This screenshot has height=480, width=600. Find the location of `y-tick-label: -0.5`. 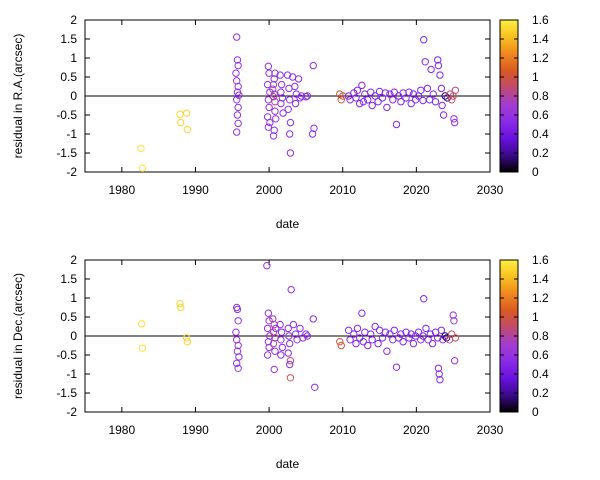

y-tick-label: -0.5 is located at coordinates (66, 115).